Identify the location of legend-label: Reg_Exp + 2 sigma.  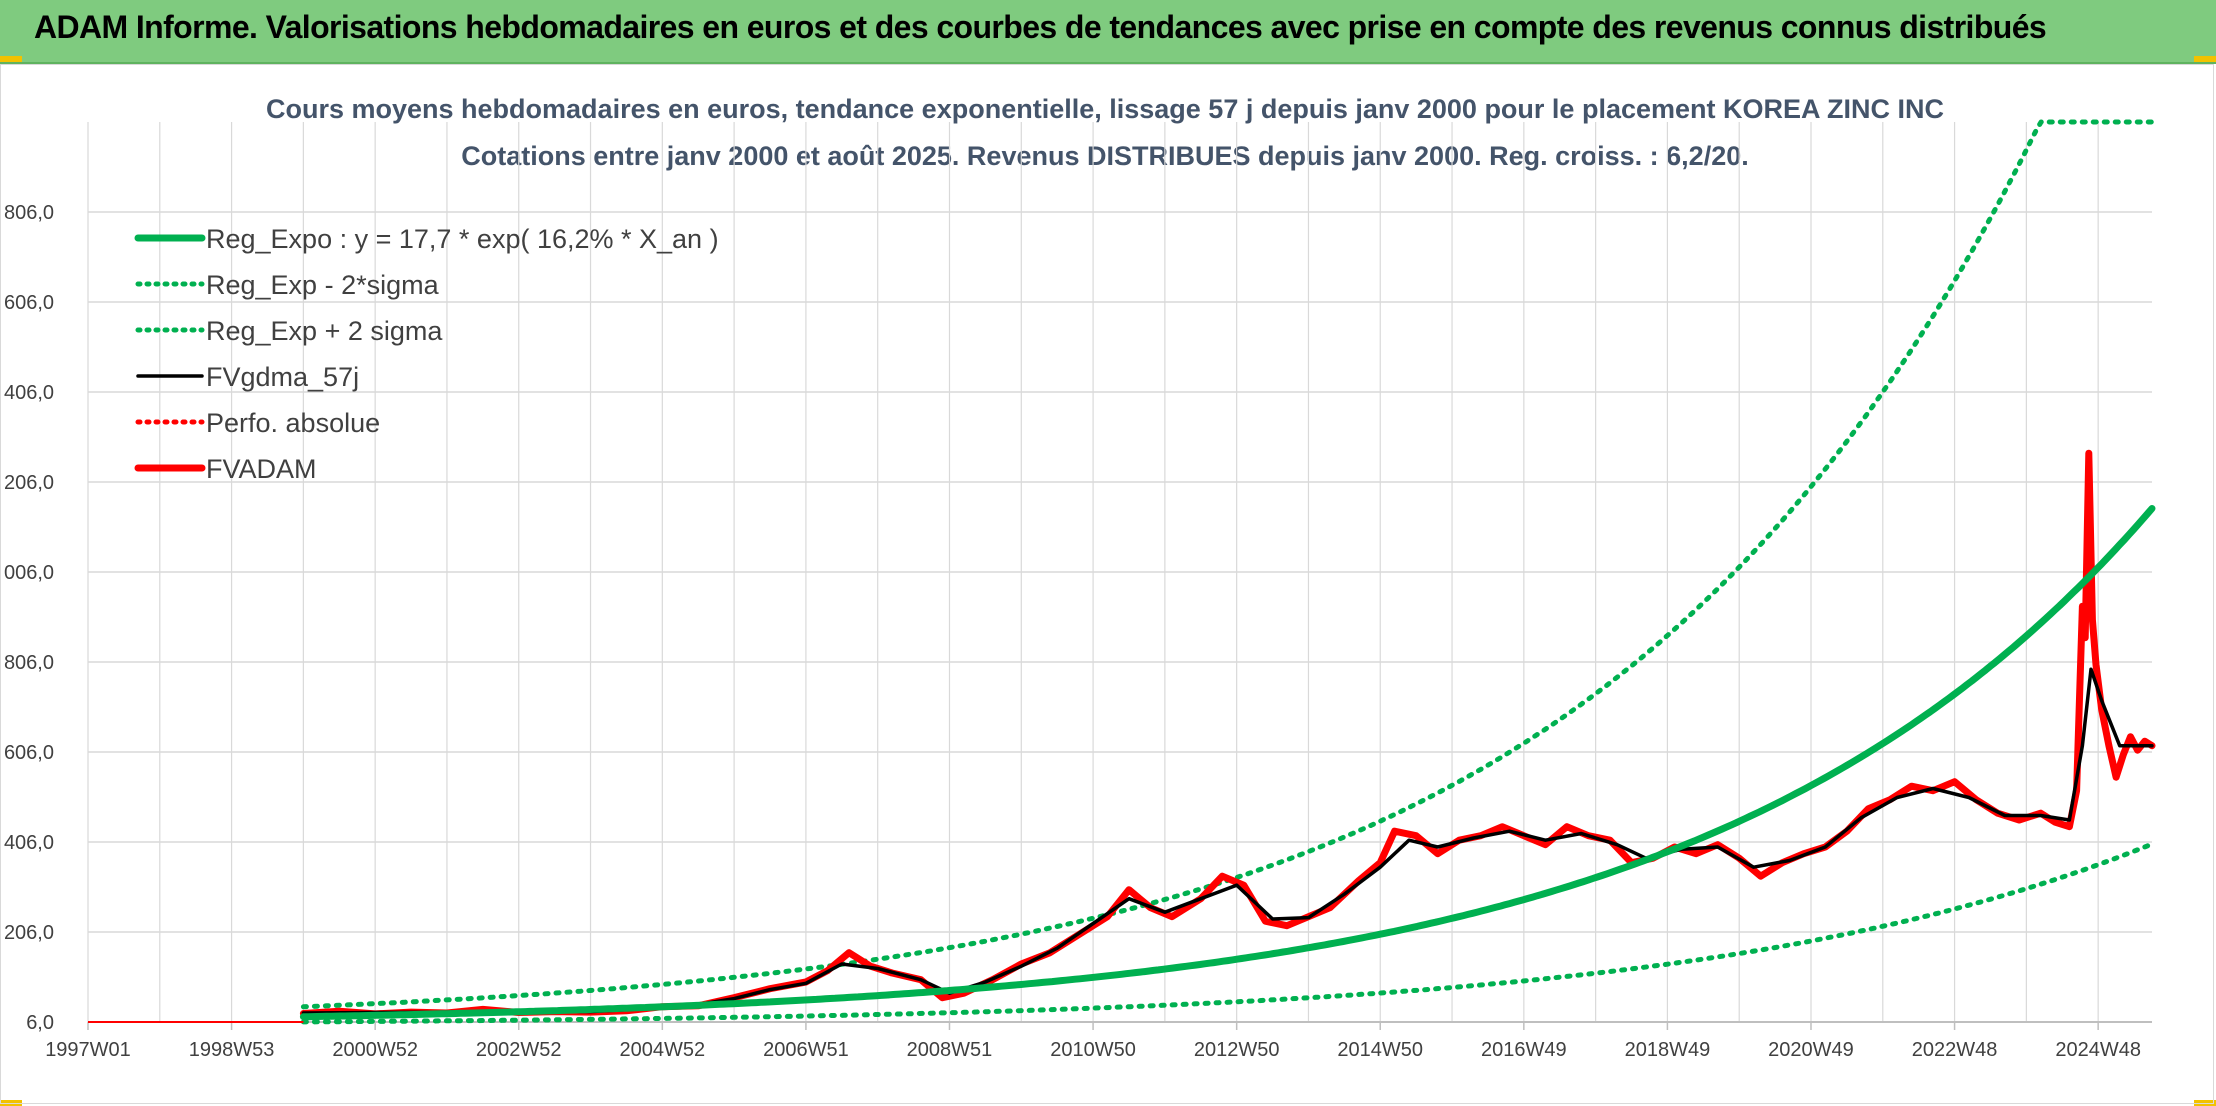
(324, 331).